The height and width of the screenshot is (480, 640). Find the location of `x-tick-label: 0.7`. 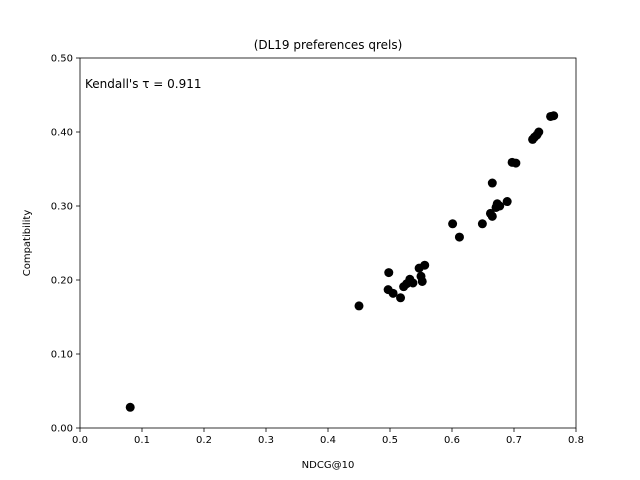

x-tick-label: 0.7 is located at coordinates (514, 440).